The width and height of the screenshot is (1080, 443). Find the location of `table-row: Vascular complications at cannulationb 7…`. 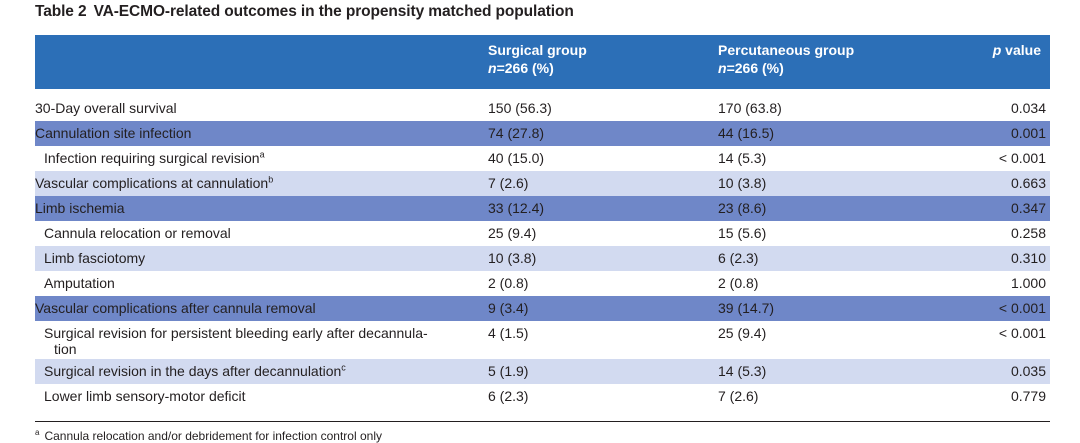

table-row: Vascular complications at cannulationb 7… is located at coordinates (542, 183).